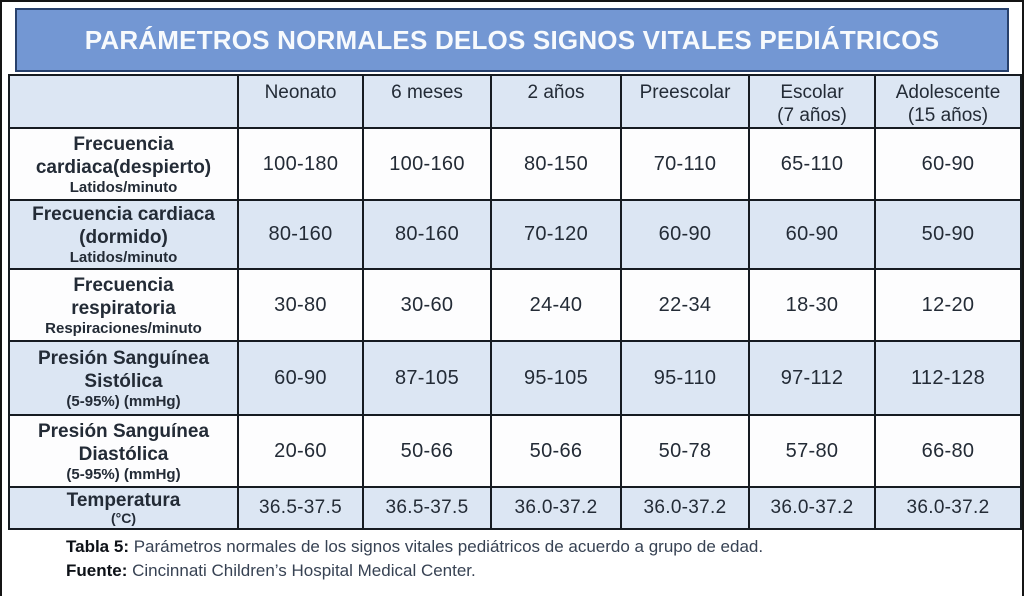  Describe the element at coordinates (948, 92) in the screenshot. I see `column-label: Adolescente` at that location.